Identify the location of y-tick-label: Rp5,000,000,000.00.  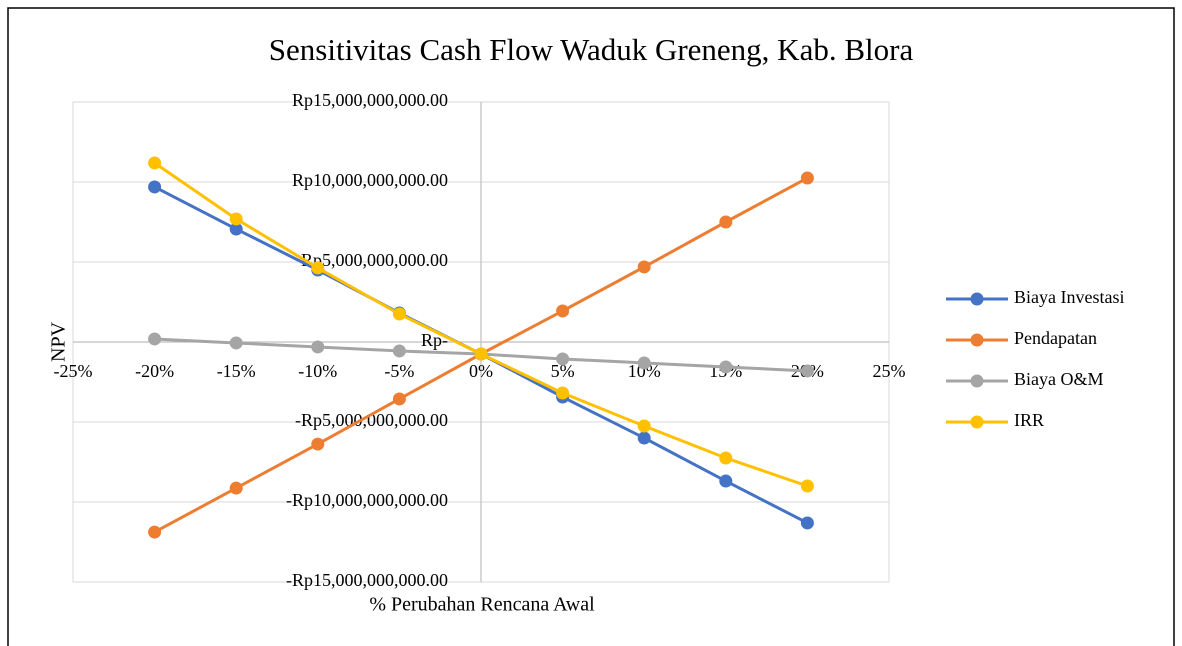
(374, 260).